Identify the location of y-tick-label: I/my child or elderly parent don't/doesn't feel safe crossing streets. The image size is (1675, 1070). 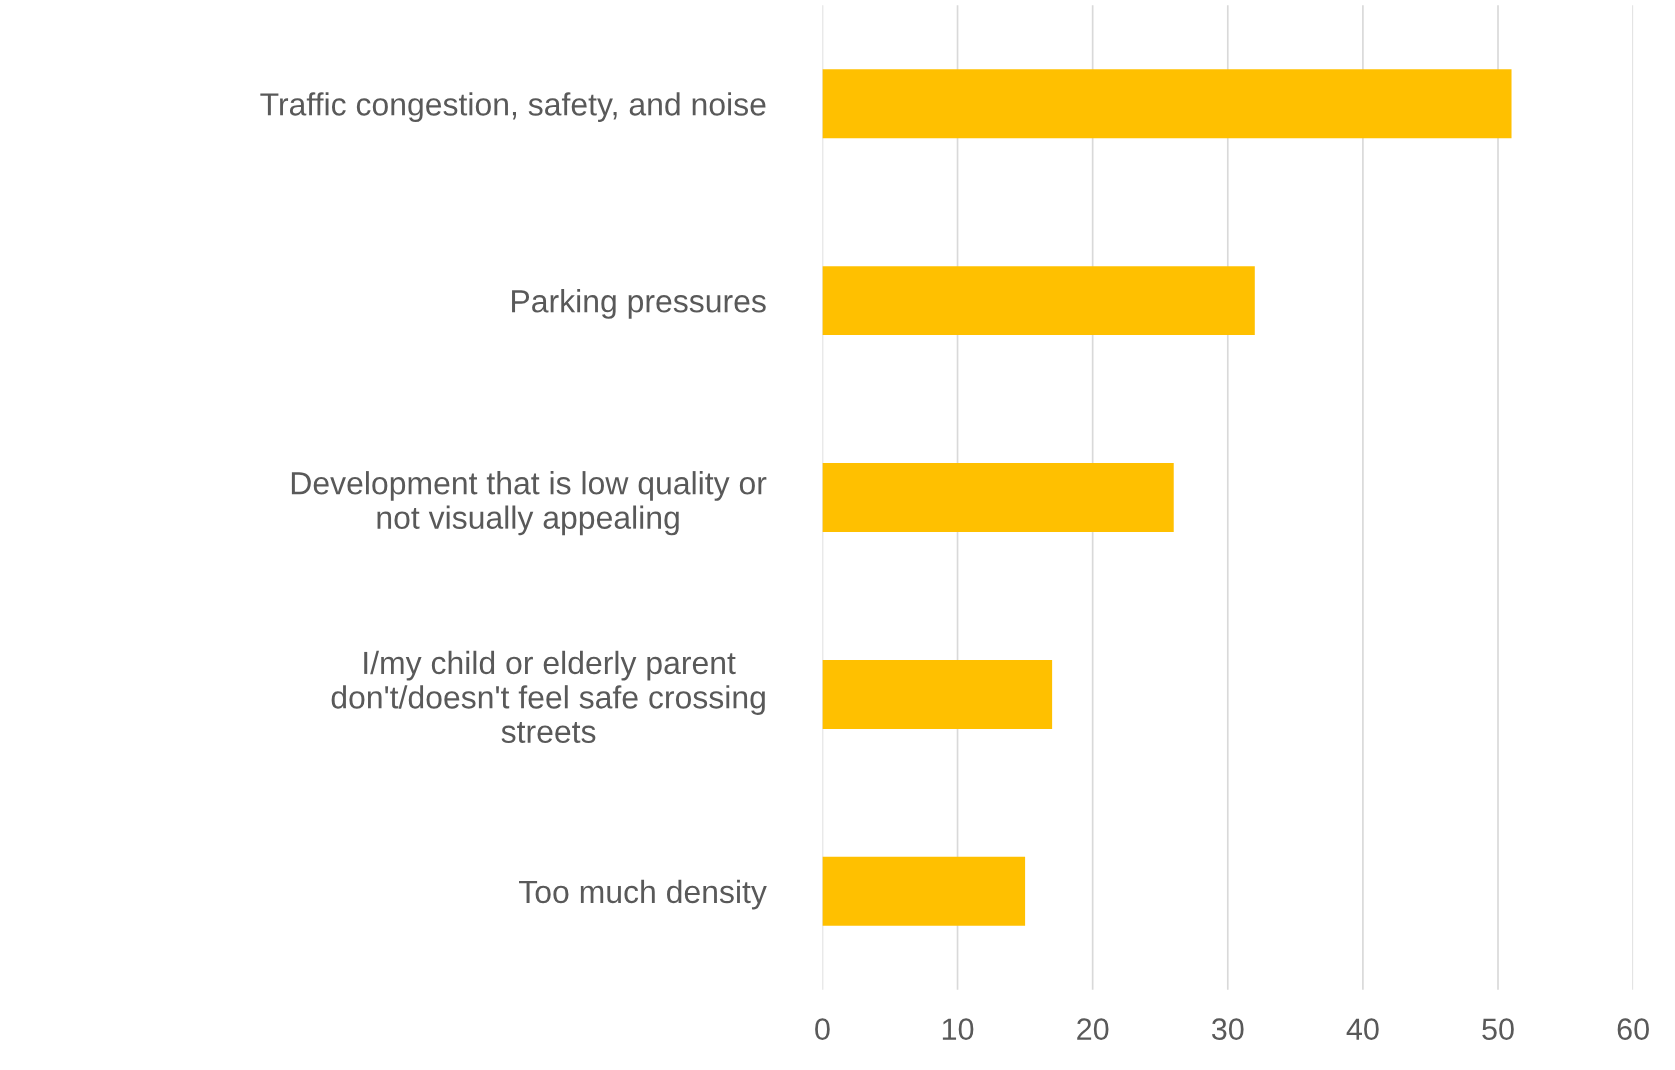
(548, 697).